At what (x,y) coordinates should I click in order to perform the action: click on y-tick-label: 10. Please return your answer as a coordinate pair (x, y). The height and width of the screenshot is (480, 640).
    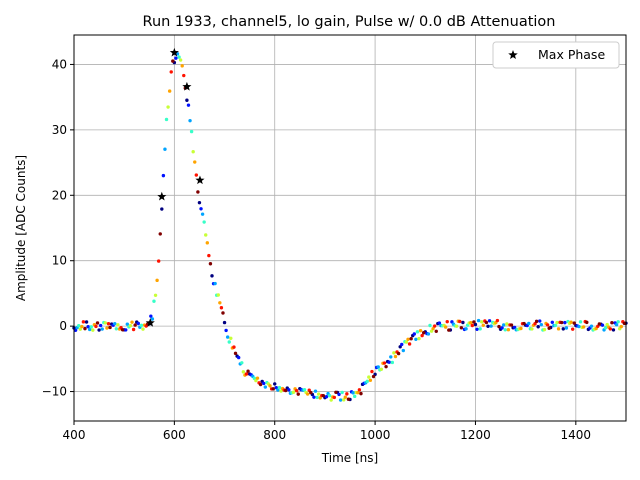
    Looking at the image, I should click on (59, 261).